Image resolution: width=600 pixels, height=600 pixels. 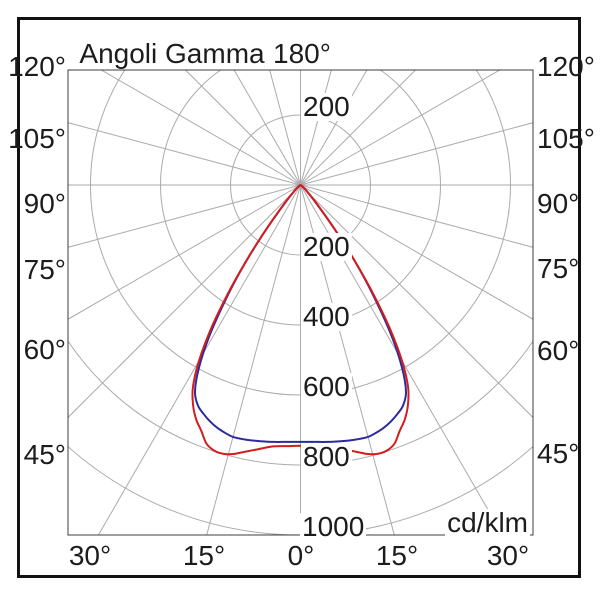 I want to click on gamma-label-bottom-15r: 15°, so click(x=397, y=555).